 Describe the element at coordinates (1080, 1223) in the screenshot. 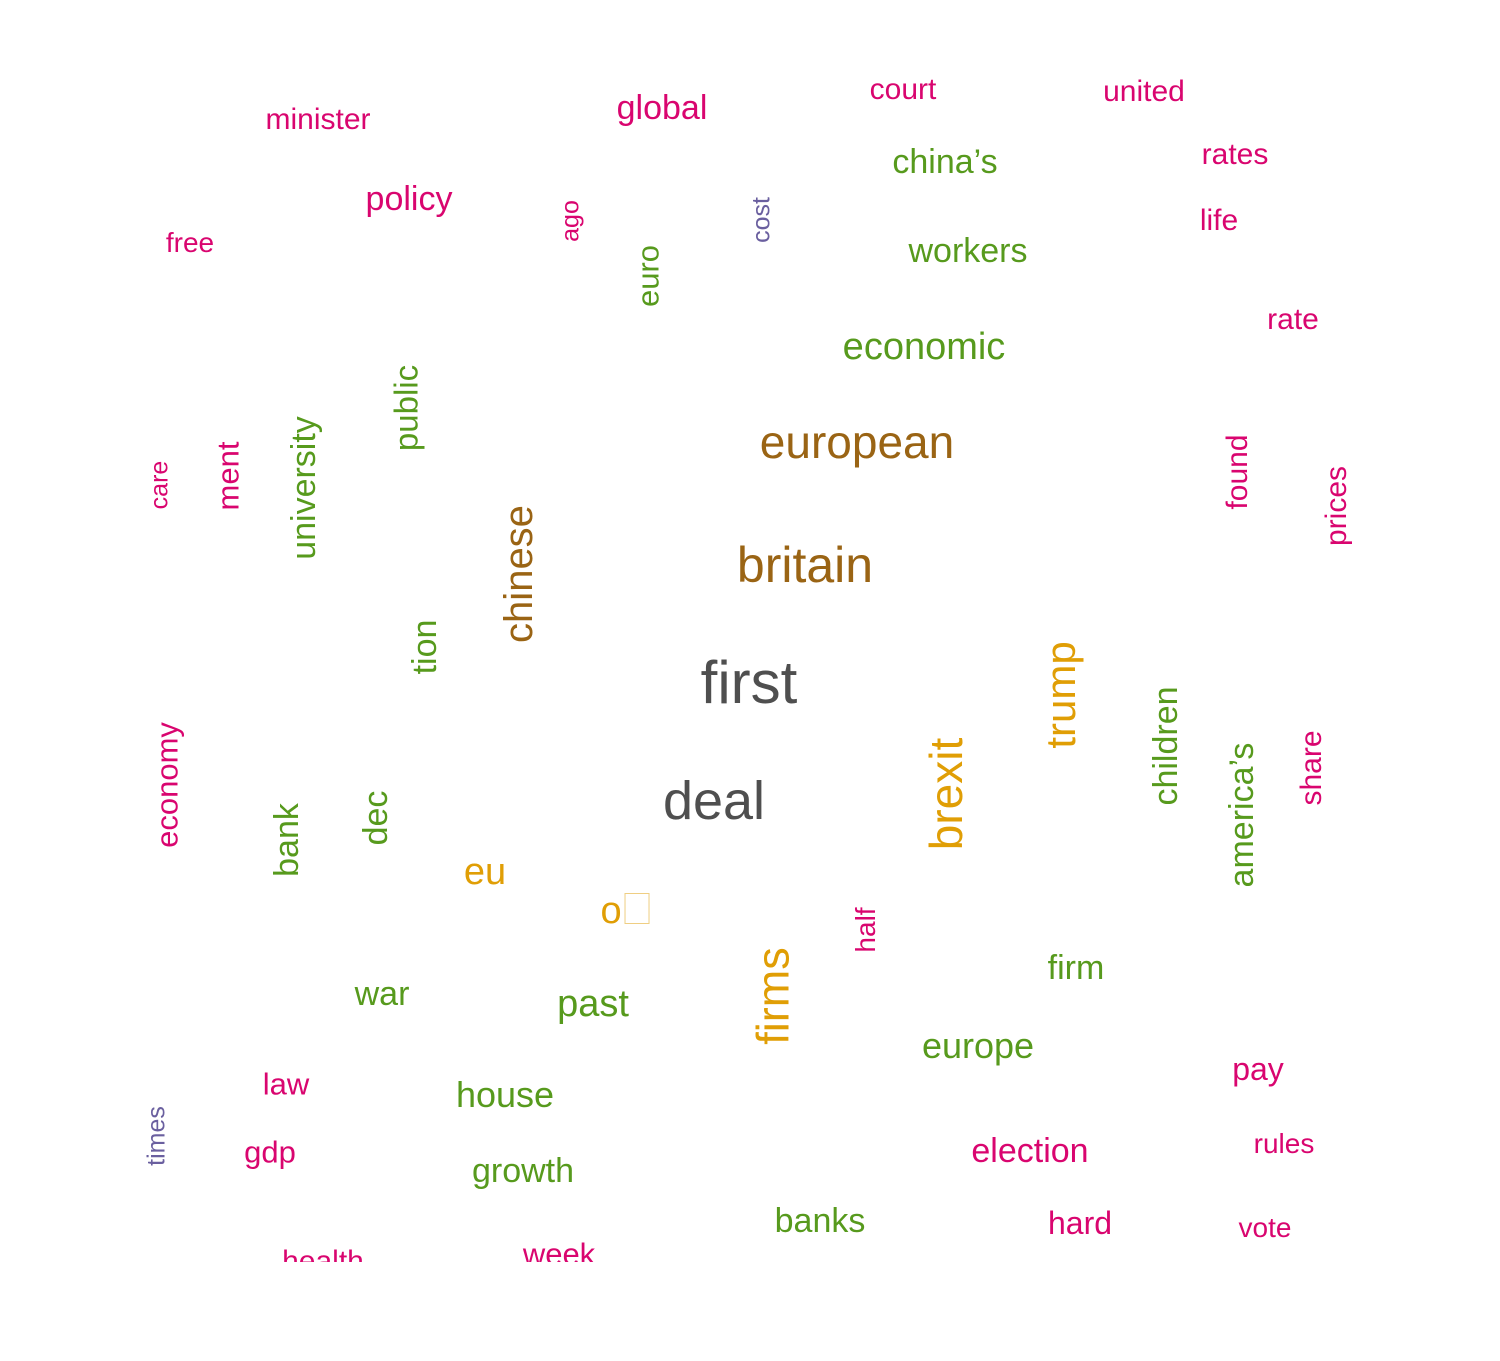

I see `word-hard: hard` at that location.